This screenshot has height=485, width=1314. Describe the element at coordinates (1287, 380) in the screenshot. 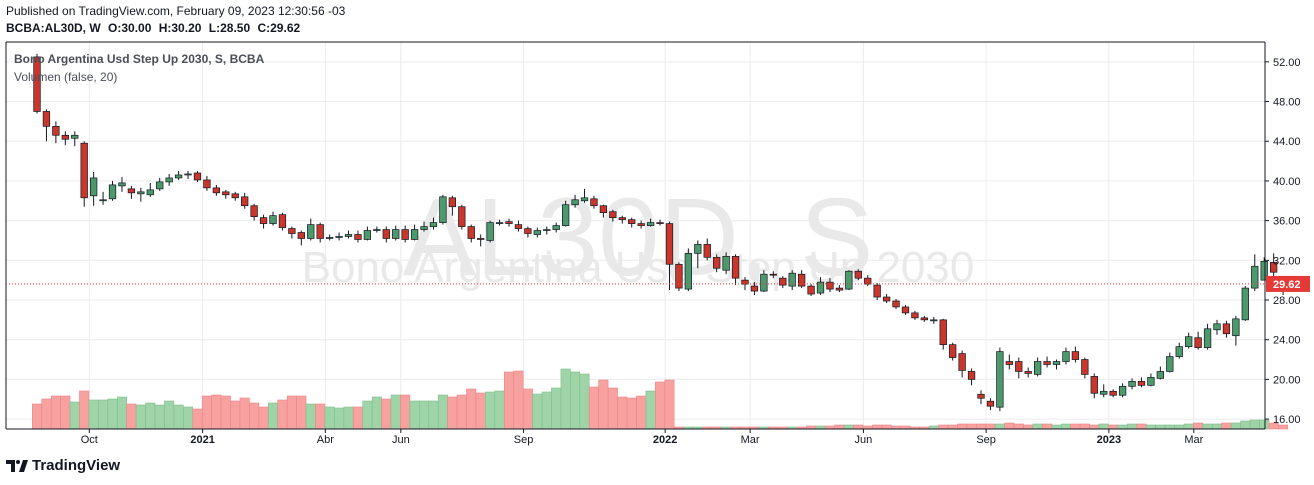

I see `price-tick-label: 20.00` at that location.